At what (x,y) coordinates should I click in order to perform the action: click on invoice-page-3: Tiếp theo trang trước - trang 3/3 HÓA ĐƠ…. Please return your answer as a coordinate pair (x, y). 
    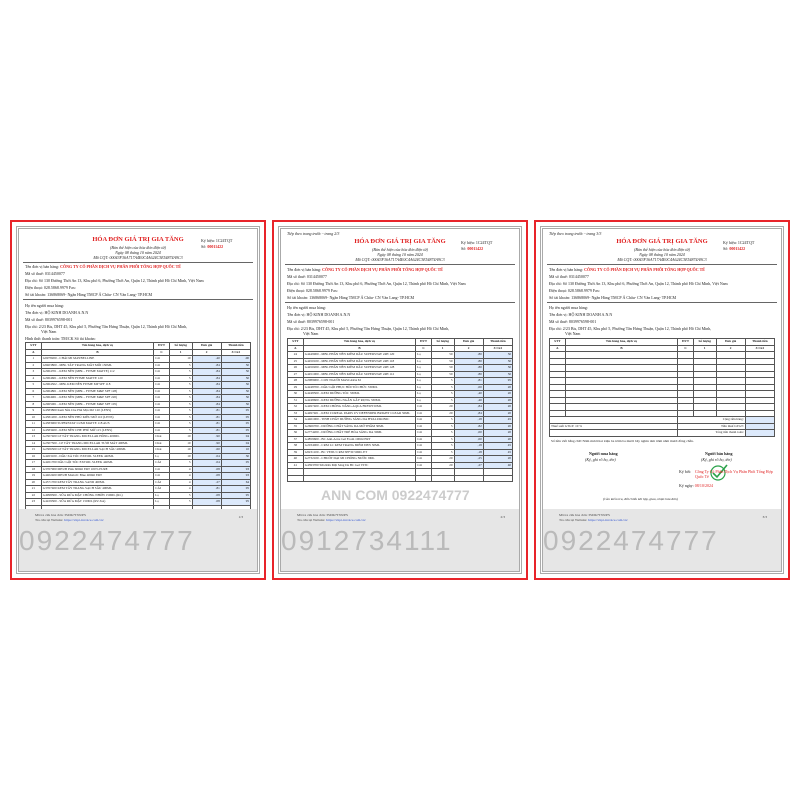
    Looking at the image, I should click on (662, 400).